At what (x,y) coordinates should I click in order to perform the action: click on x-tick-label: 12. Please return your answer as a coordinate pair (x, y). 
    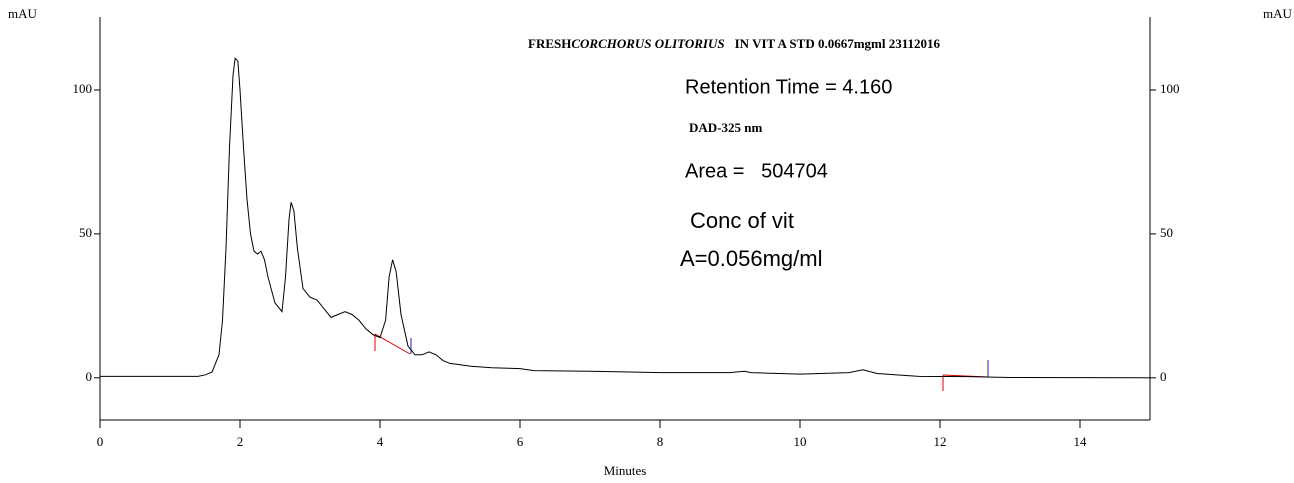
    Looking at the image, I should click on (940, 441).